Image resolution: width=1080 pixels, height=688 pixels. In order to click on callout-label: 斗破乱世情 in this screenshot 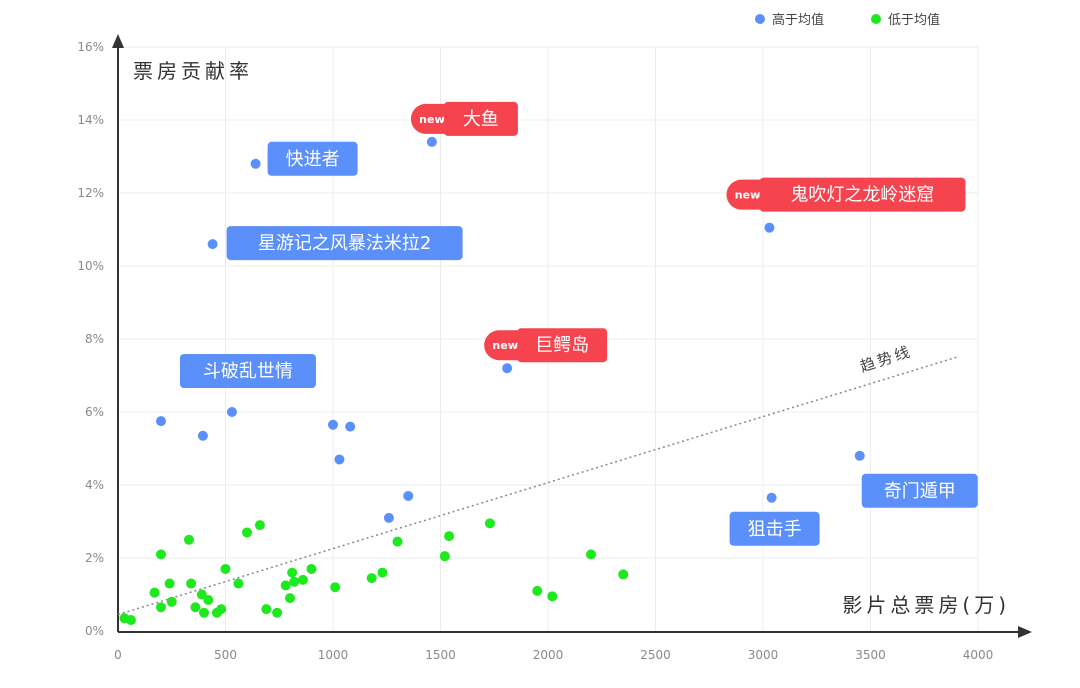, I will do `click(248, 371)`.